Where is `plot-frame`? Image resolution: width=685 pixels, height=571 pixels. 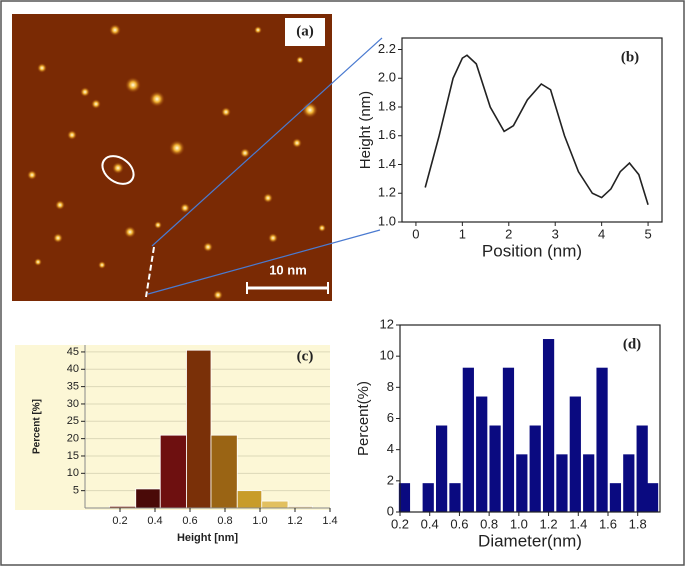
plot-frame is located at coordinates (532, 130).